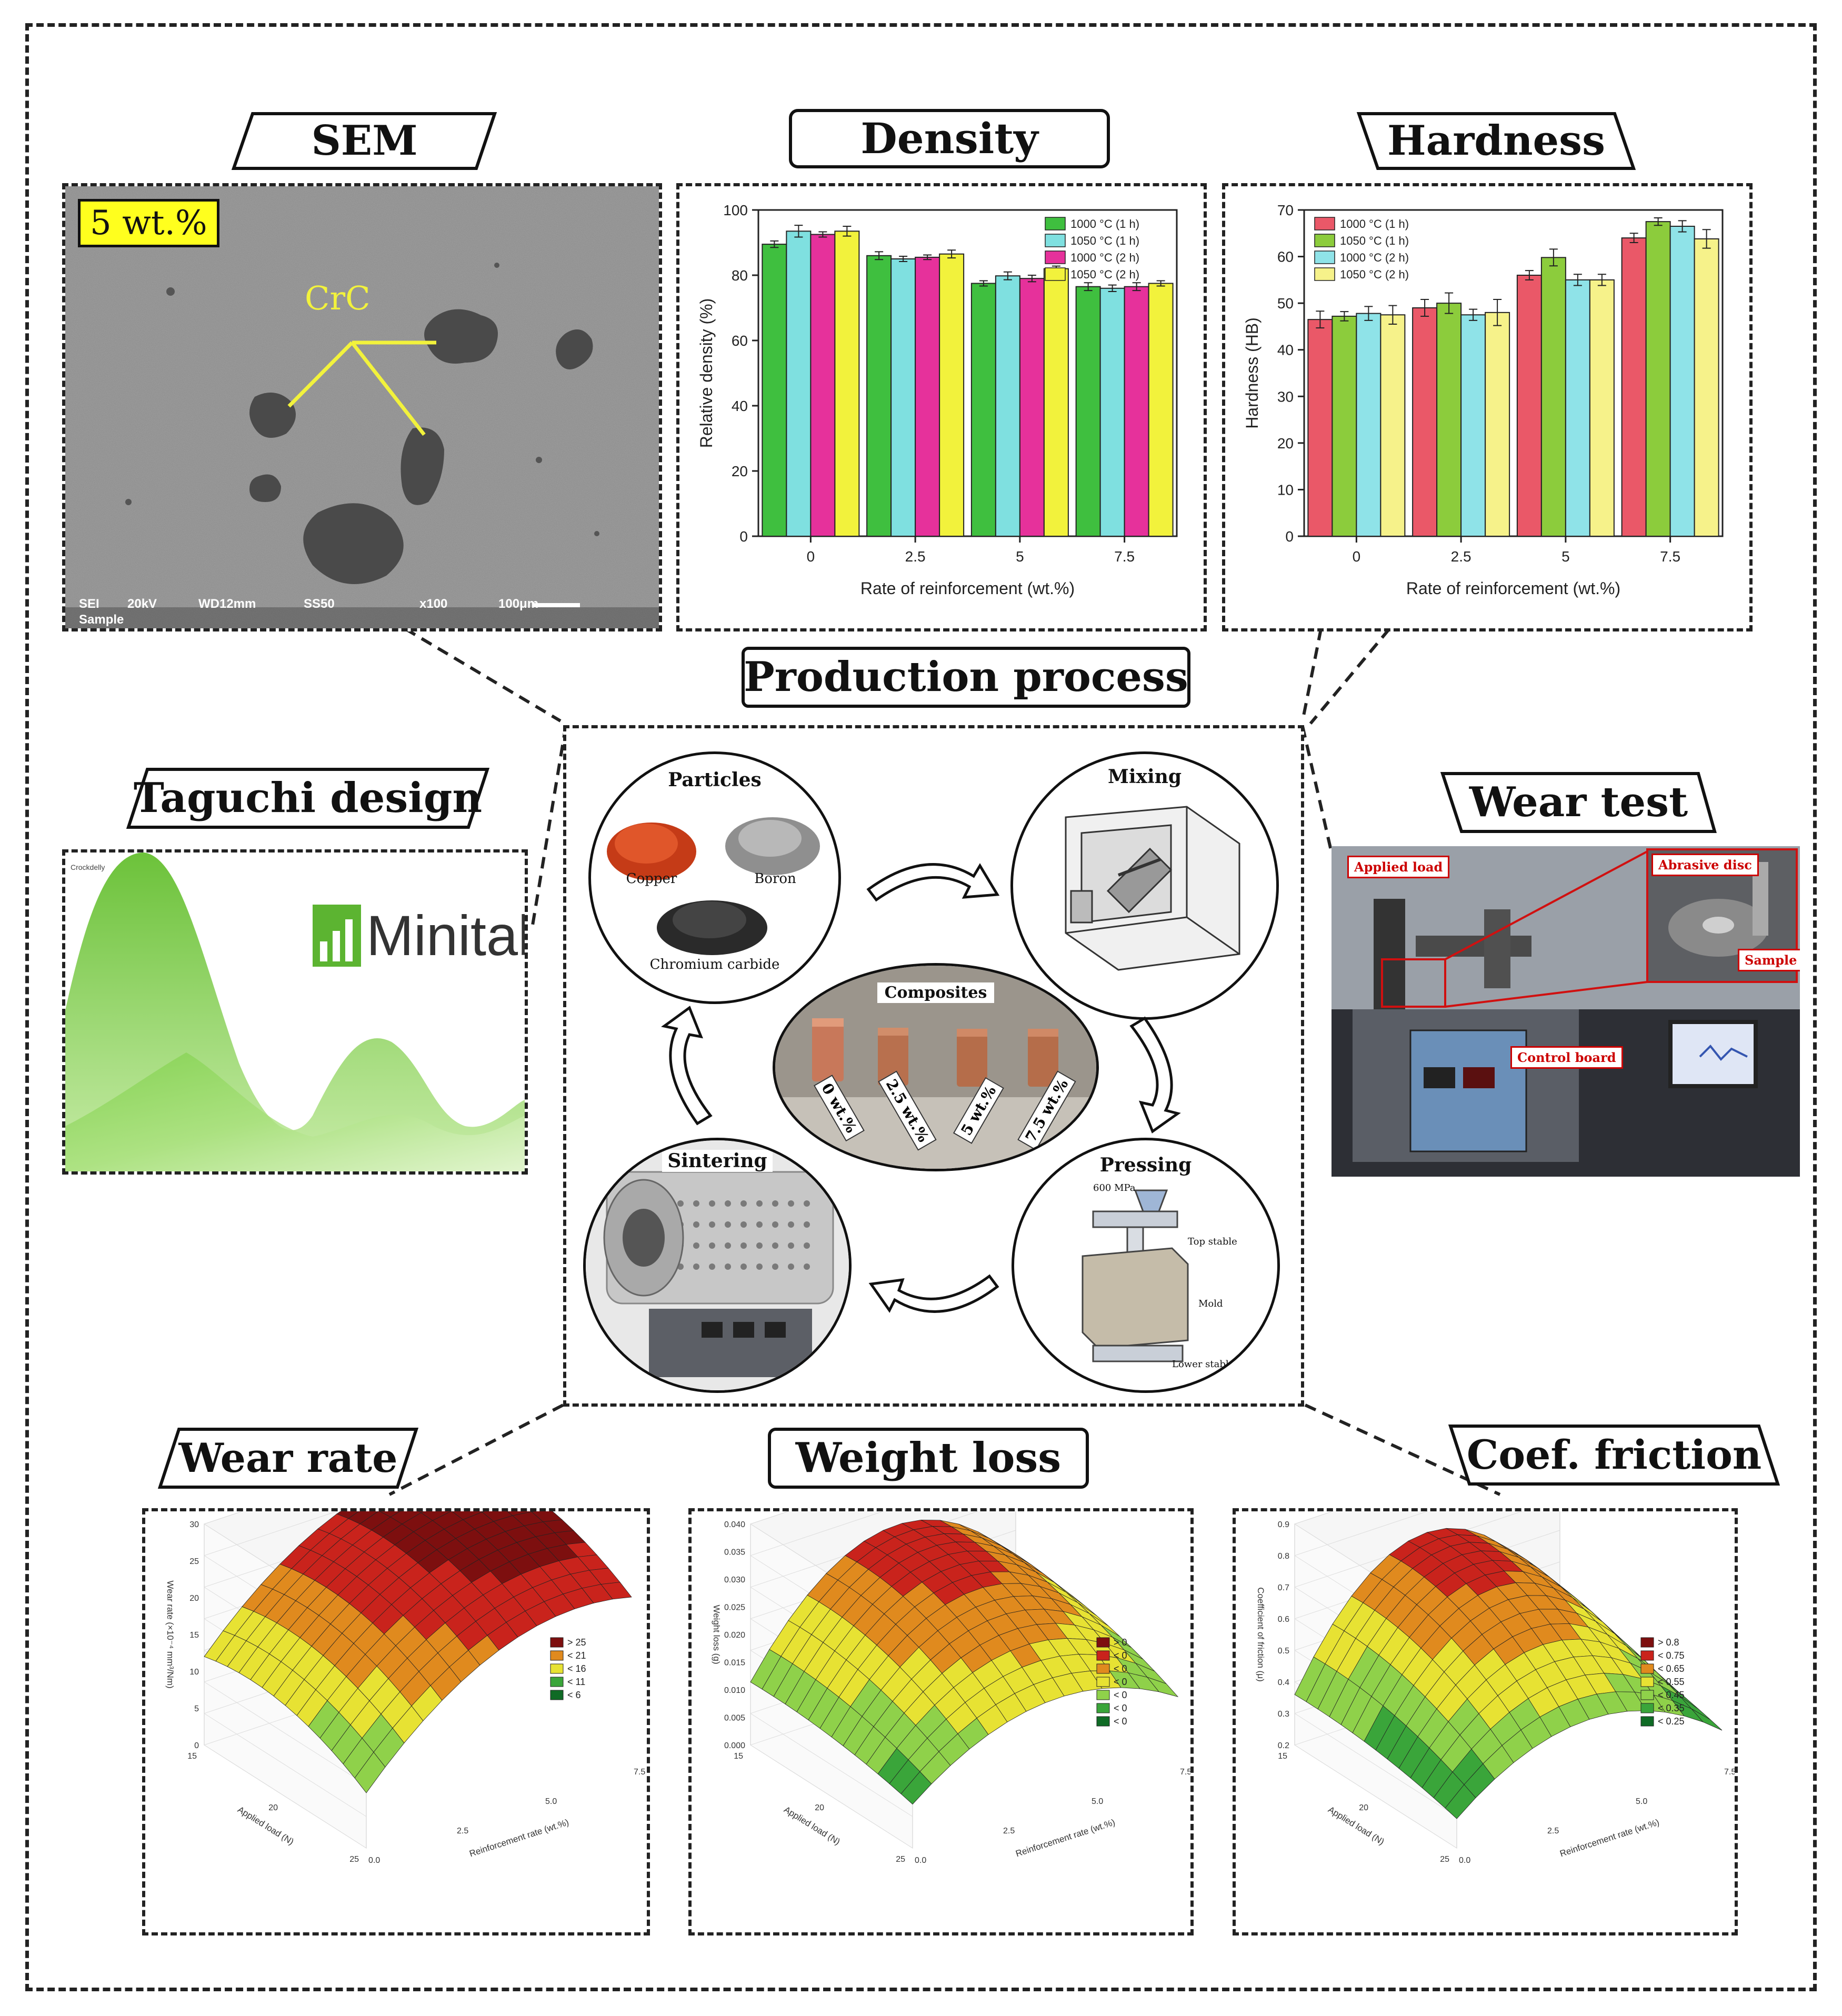 This screenshot has height=2016, width=1842. I want to click on density-xtick-label-3: 7.5, so click(1124, 556).